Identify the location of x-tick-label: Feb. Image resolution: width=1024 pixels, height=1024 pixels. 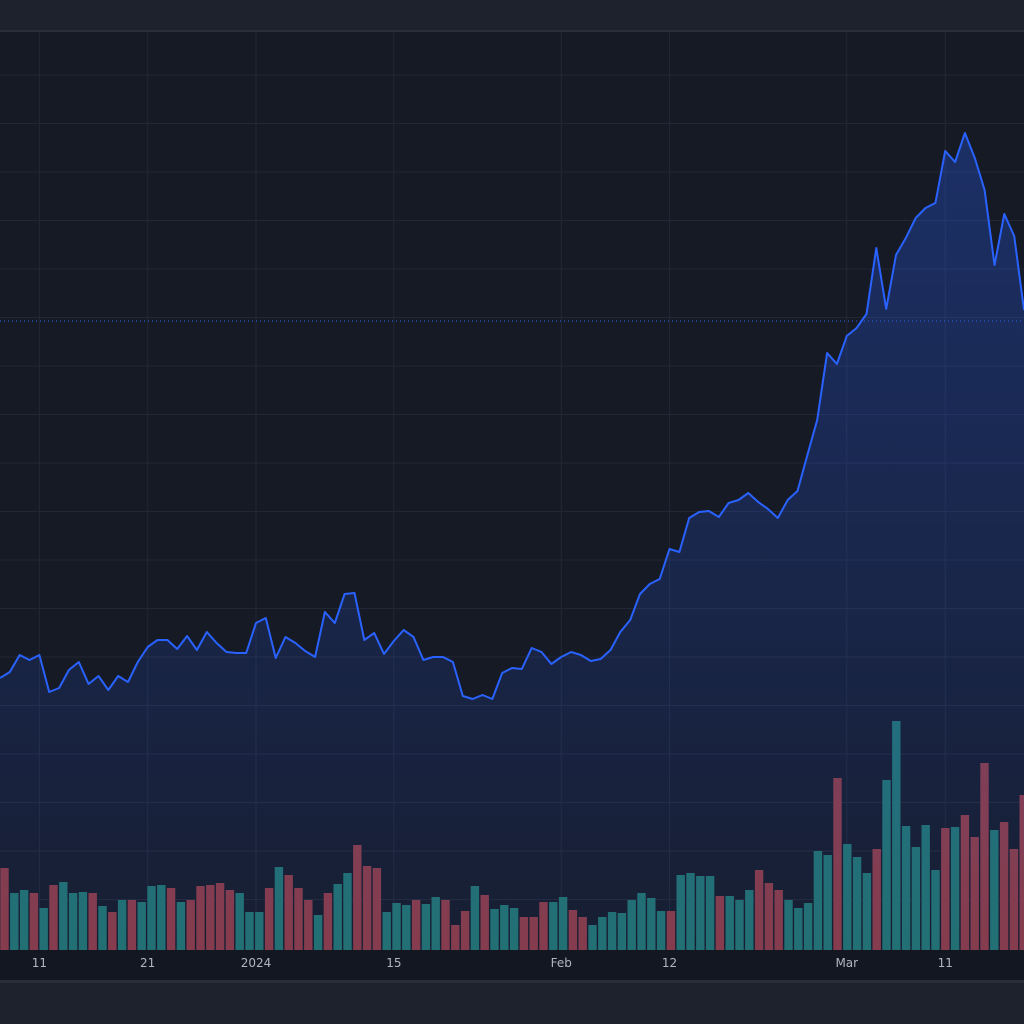
(561, 963).